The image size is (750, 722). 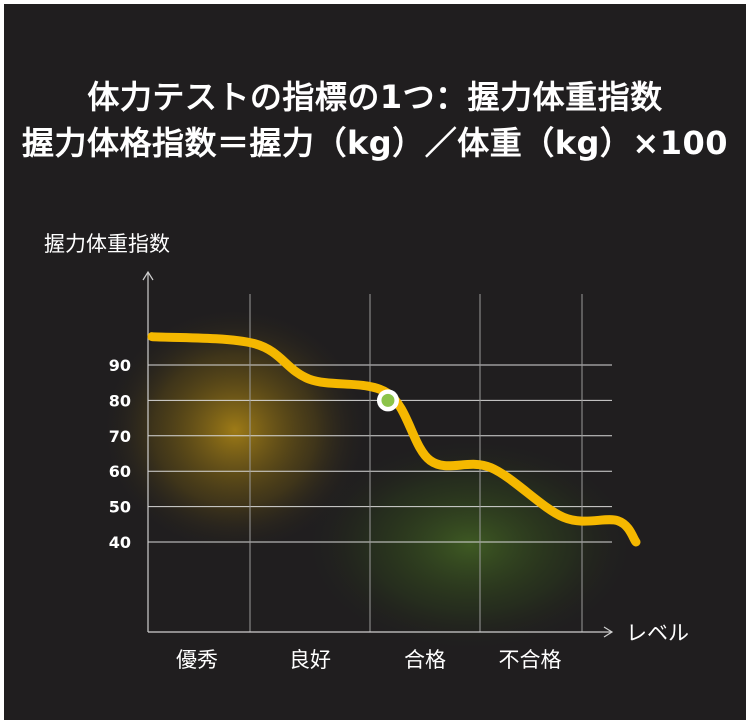 I want to click on x-category-label-0: 優秀, so click(x=197, y=660).